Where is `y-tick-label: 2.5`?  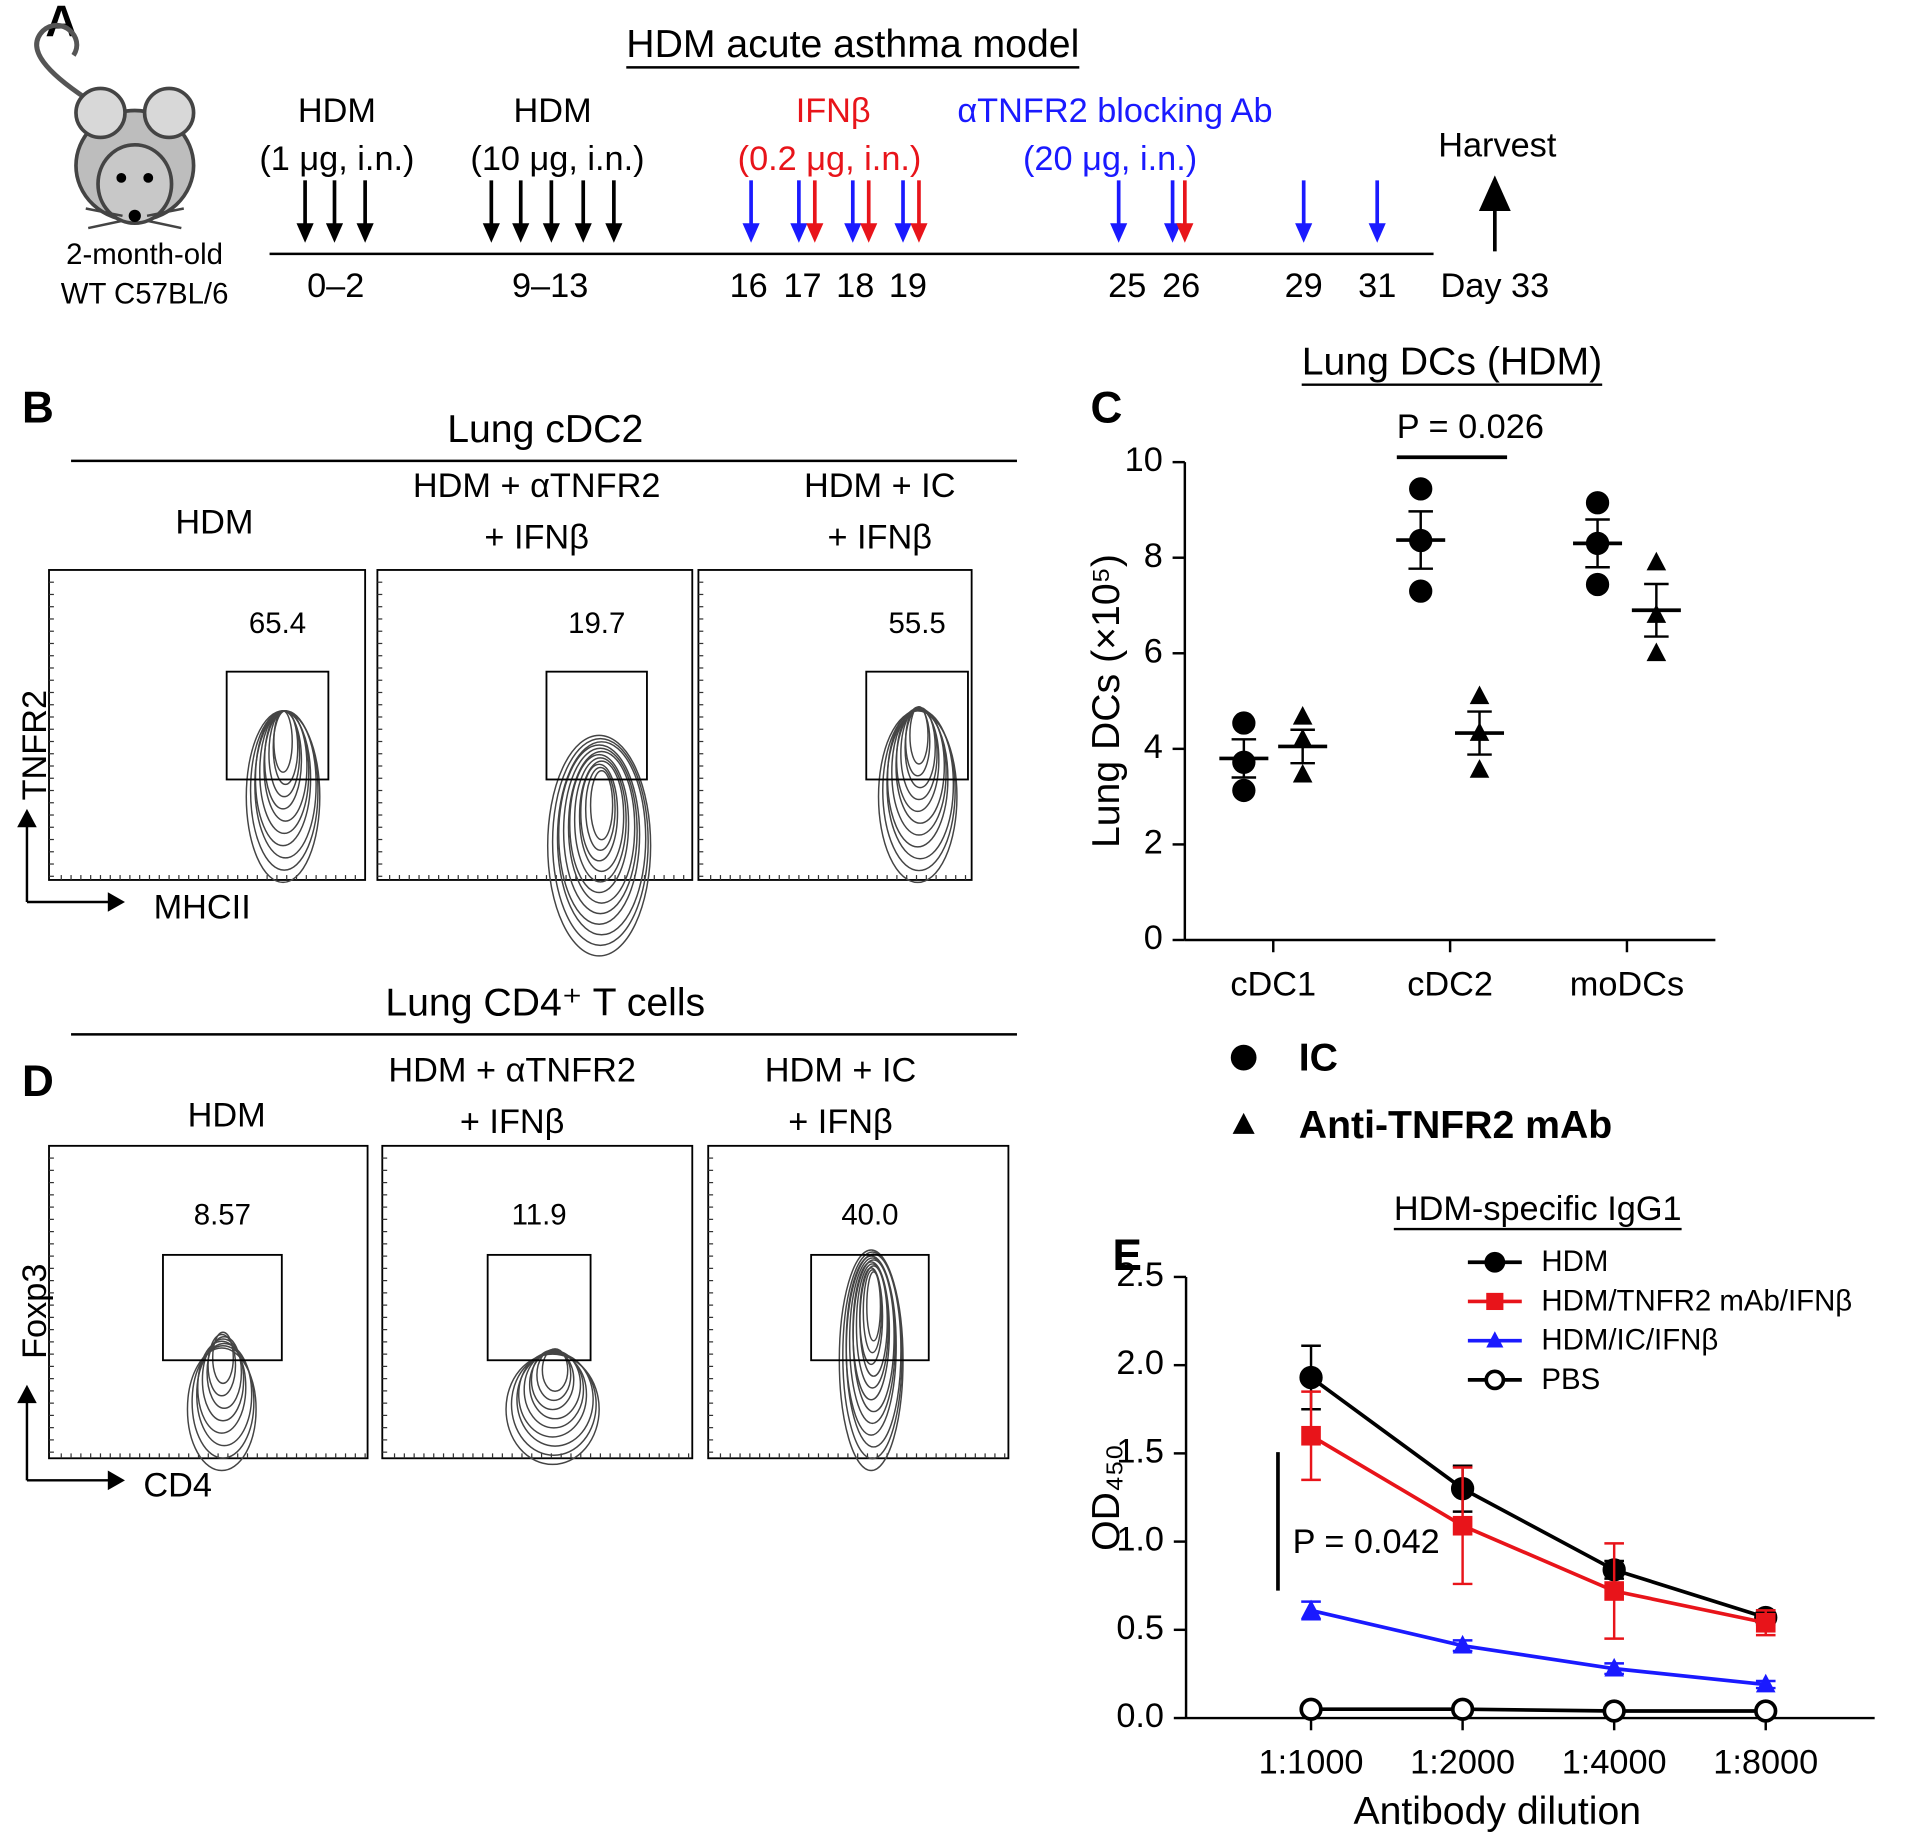
y-tick-label: 2.5 is located at coordinates (1140, 1275).